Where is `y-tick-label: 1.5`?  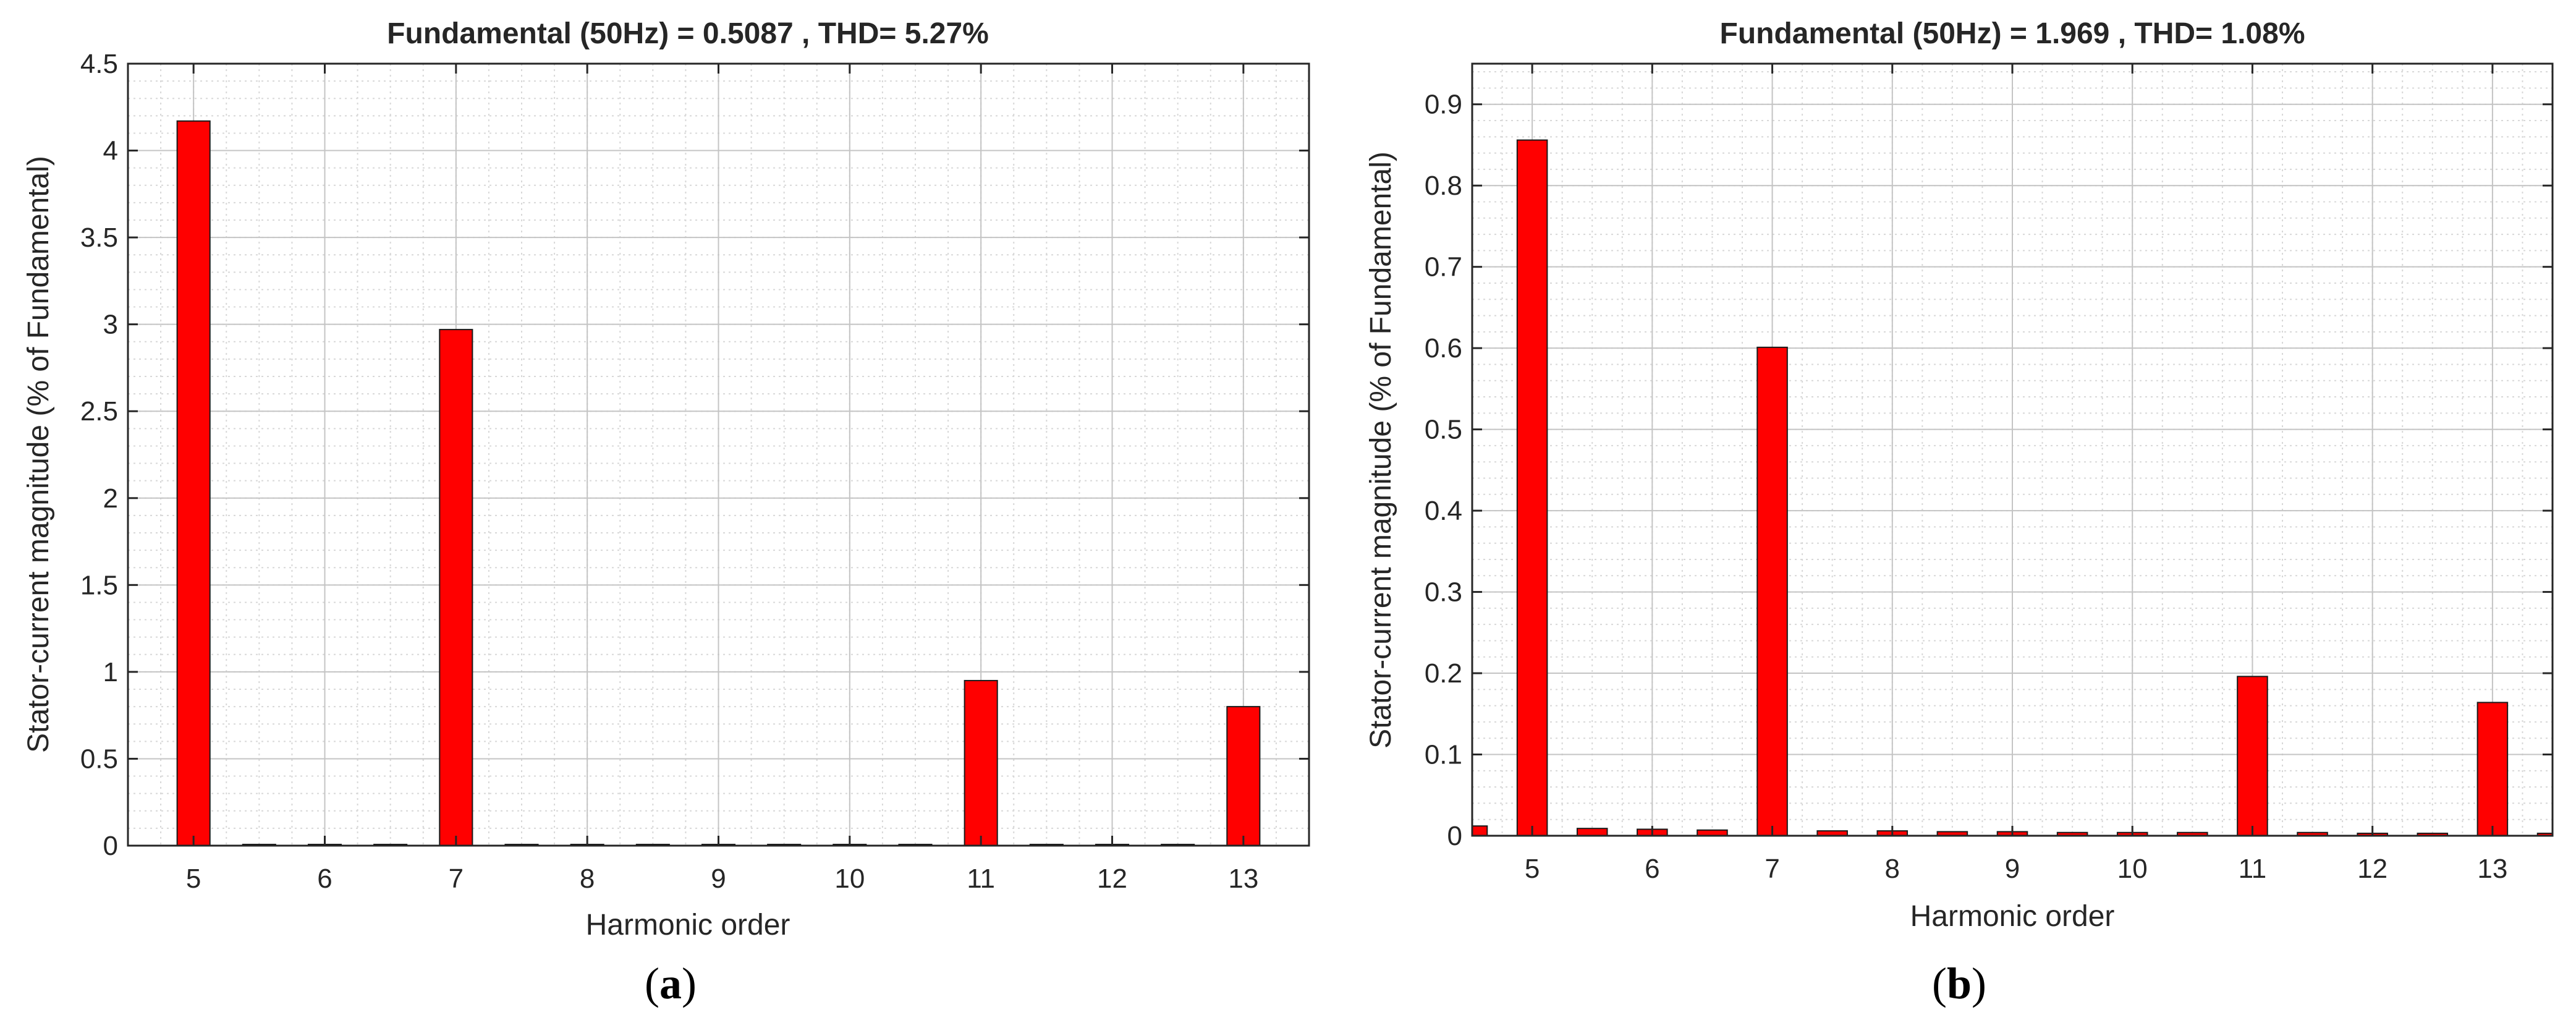 y-tick-label: 1.5 is located at coordinates (99, 585).